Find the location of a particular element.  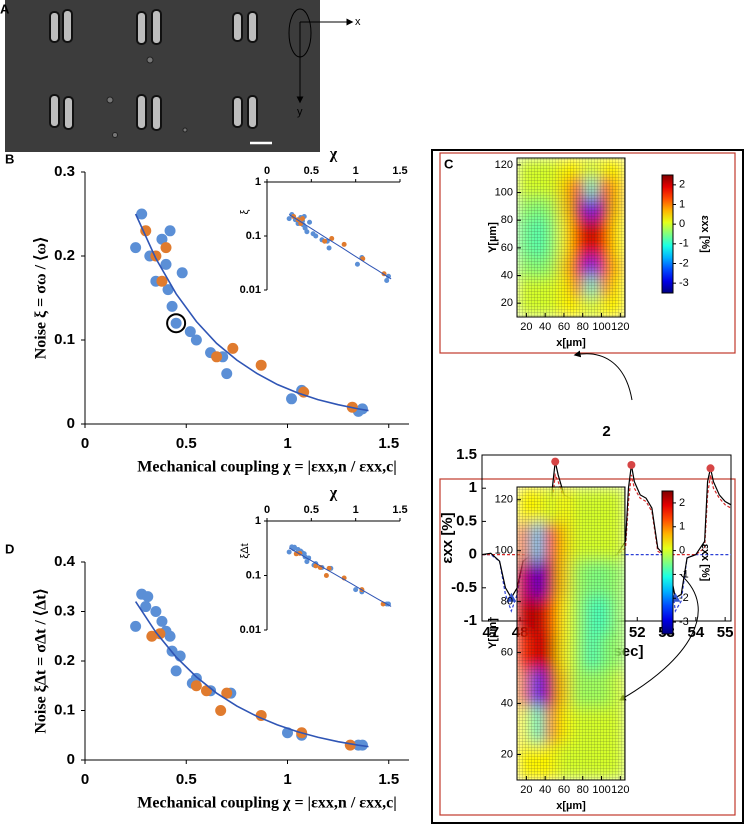

inset-x-label: χ is located at coordinates (333, 154).